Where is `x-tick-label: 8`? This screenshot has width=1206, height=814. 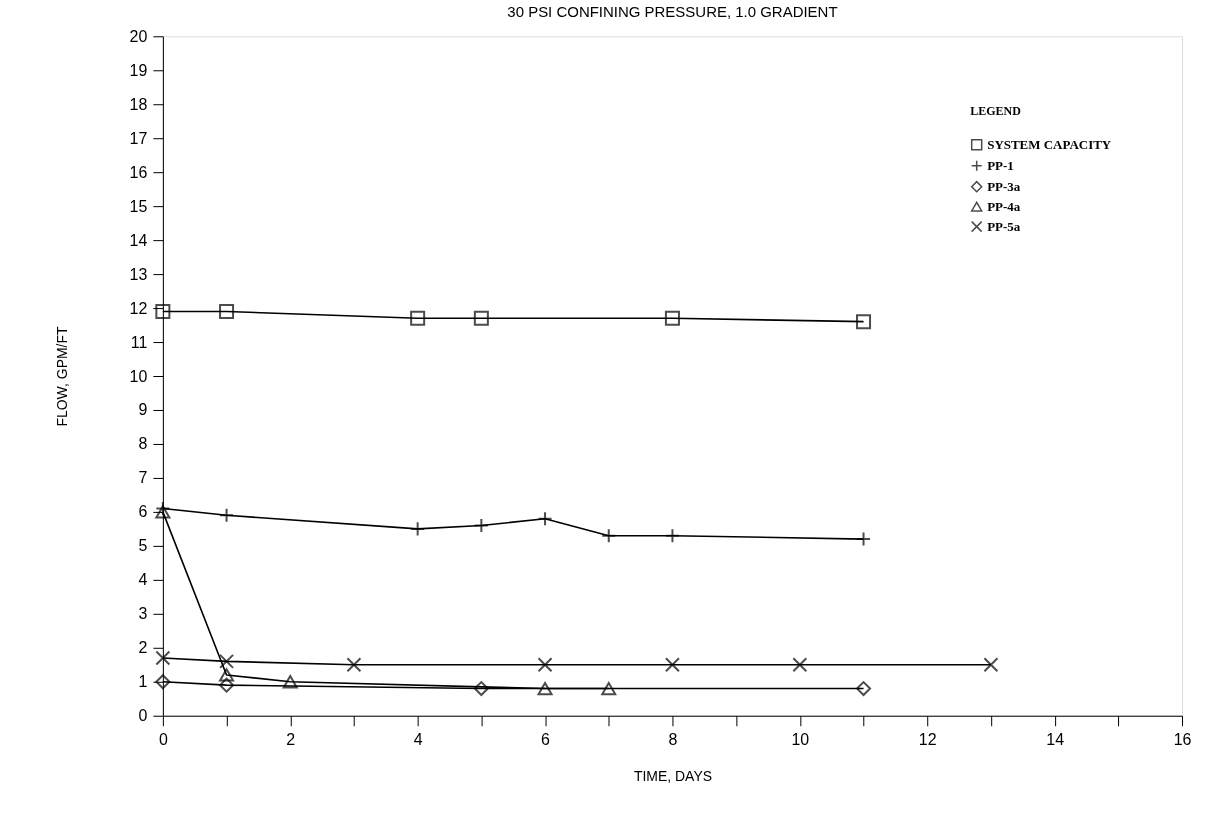
x-tick-label: 8 is located at coordinates (673, 740).